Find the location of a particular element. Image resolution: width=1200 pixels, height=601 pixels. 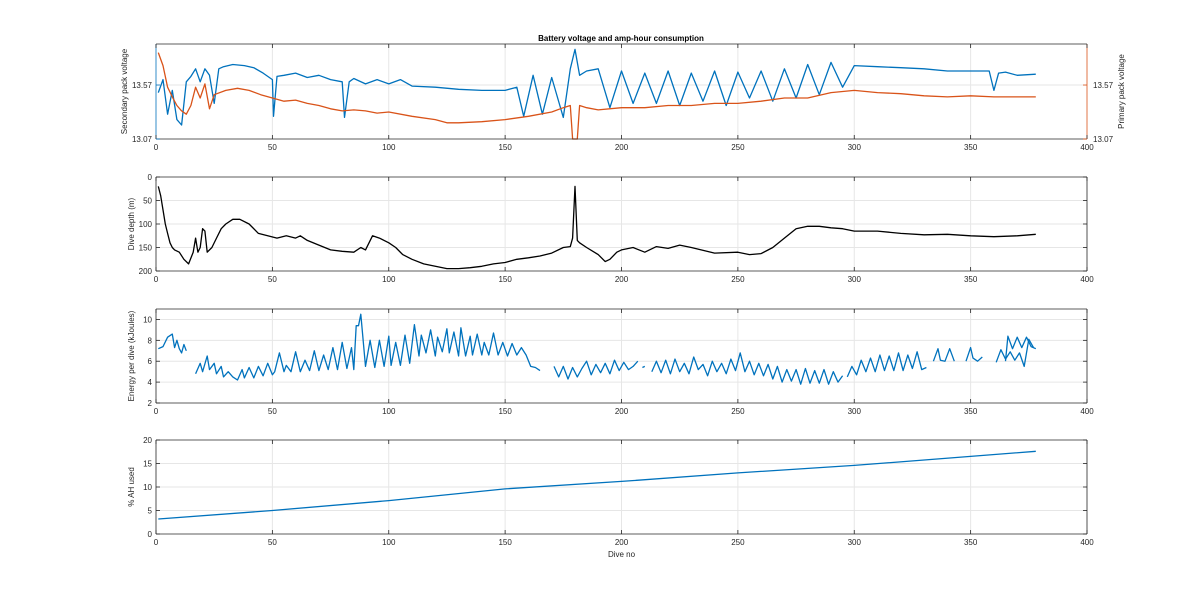

y-tick-label: 50 is located at coordinates (147, 201).